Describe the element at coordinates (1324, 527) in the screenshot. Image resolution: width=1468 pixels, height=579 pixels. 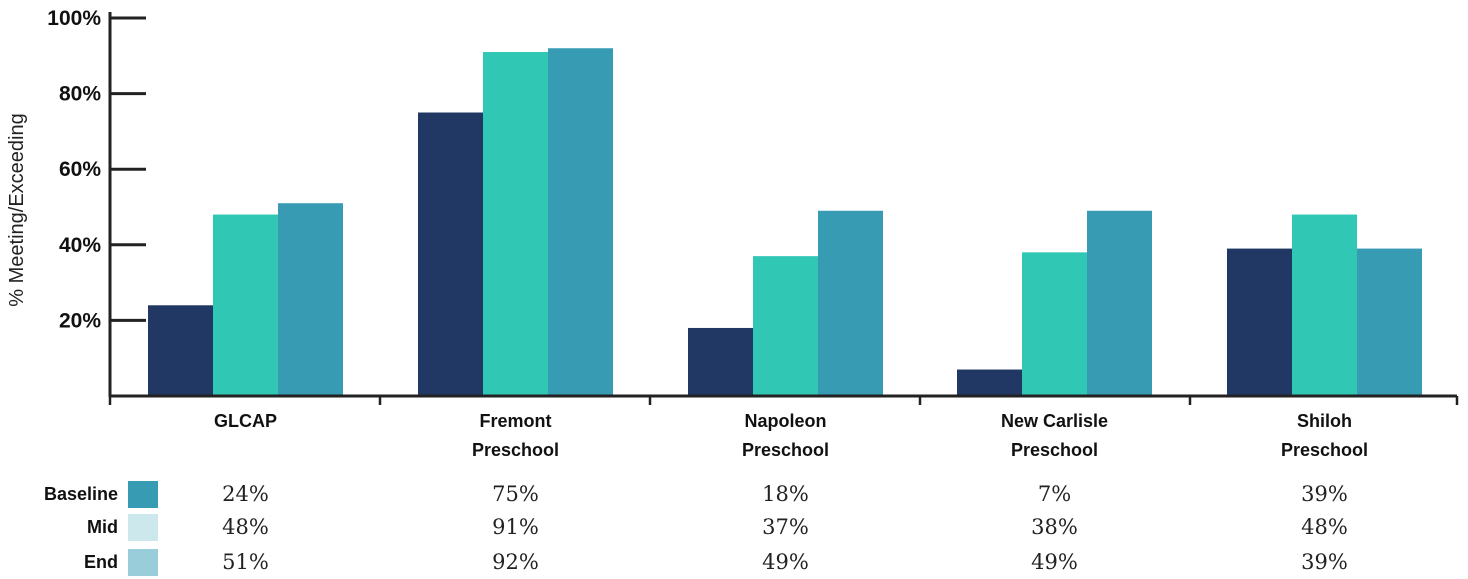
I see `table-value-mid-4: 48%` at that location.